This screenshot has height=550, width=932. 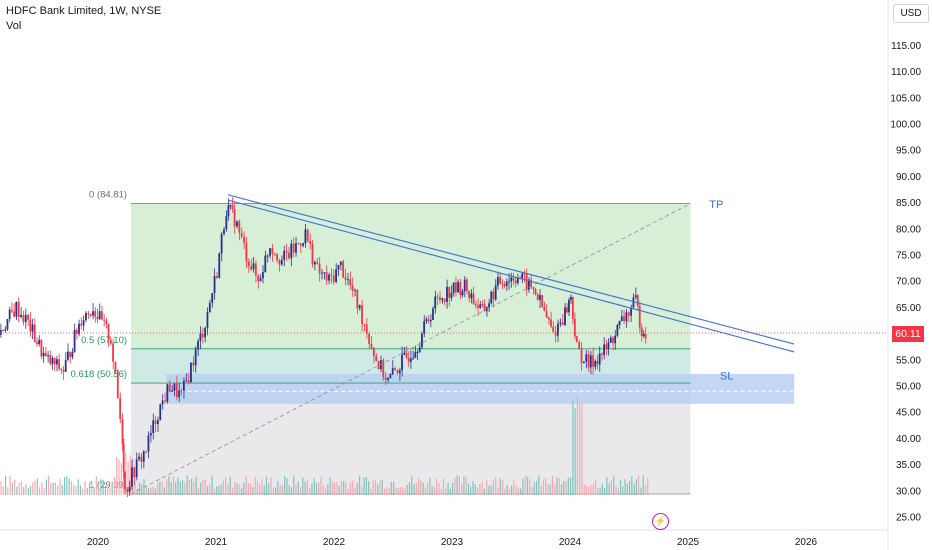 What do you see at coordinates (911, 13) in the screenshot?
I see `currency-button: USD` at bounding box center [911, 13].